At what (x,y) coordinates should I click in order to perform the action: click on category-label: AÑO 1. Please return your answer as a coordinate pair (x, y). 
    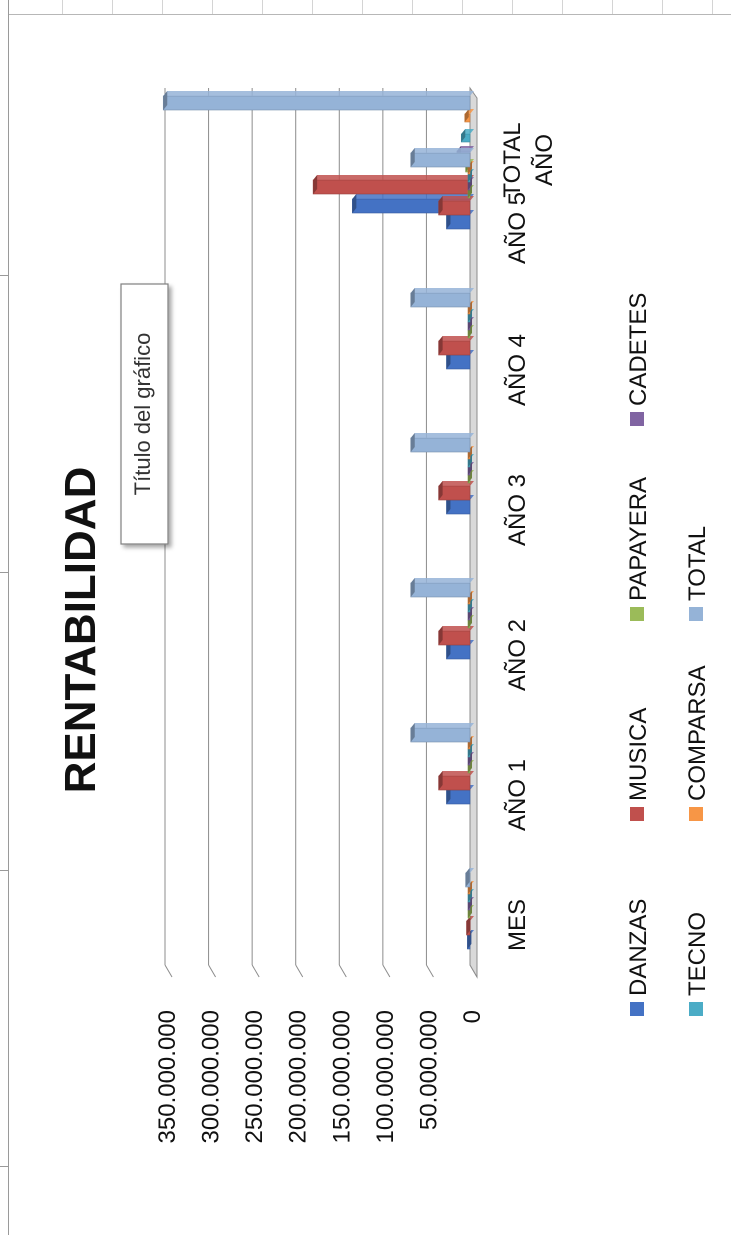
    Looking at the image, I should click on (517, 795).